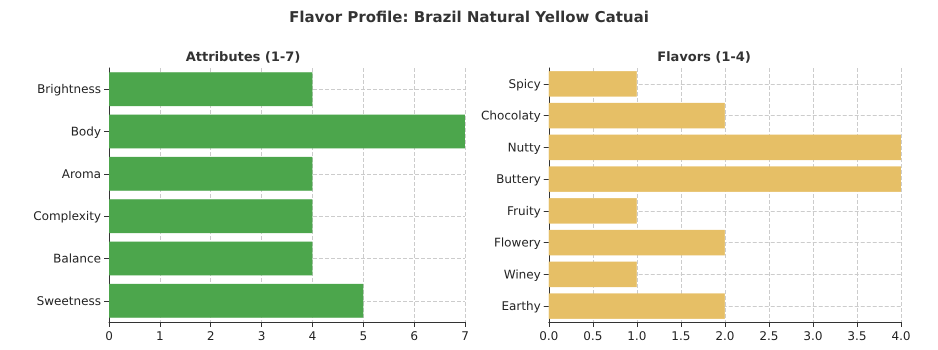  I want to click on x-tick-label: 3.0, so click(812, 336).